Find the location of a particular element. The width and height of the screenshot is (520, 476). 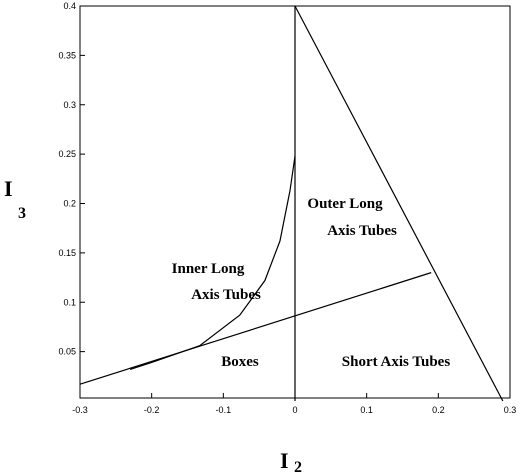

y-tick-label: 0.3 is located at coordinates (69, 105).